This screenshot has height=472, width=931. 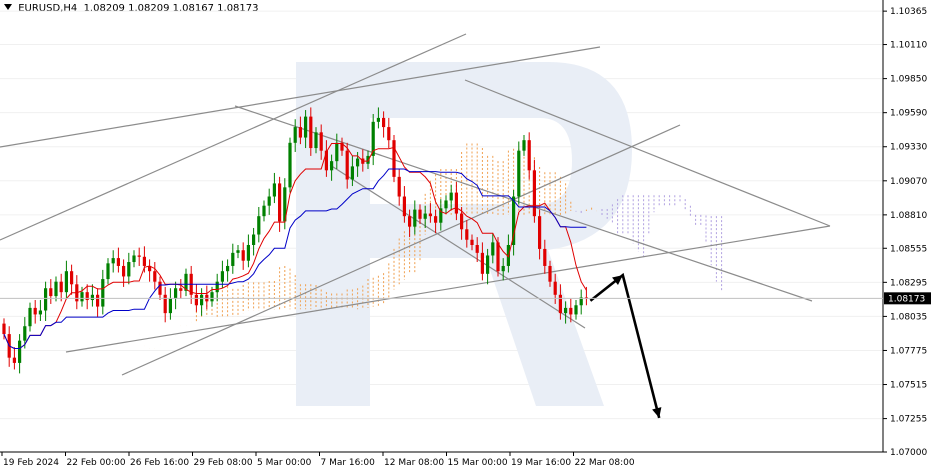 What do you see at coordinates (908, 216) in the screenshot?
I see `price-tick-label: 1.08810` at bounding box center [908, 216].